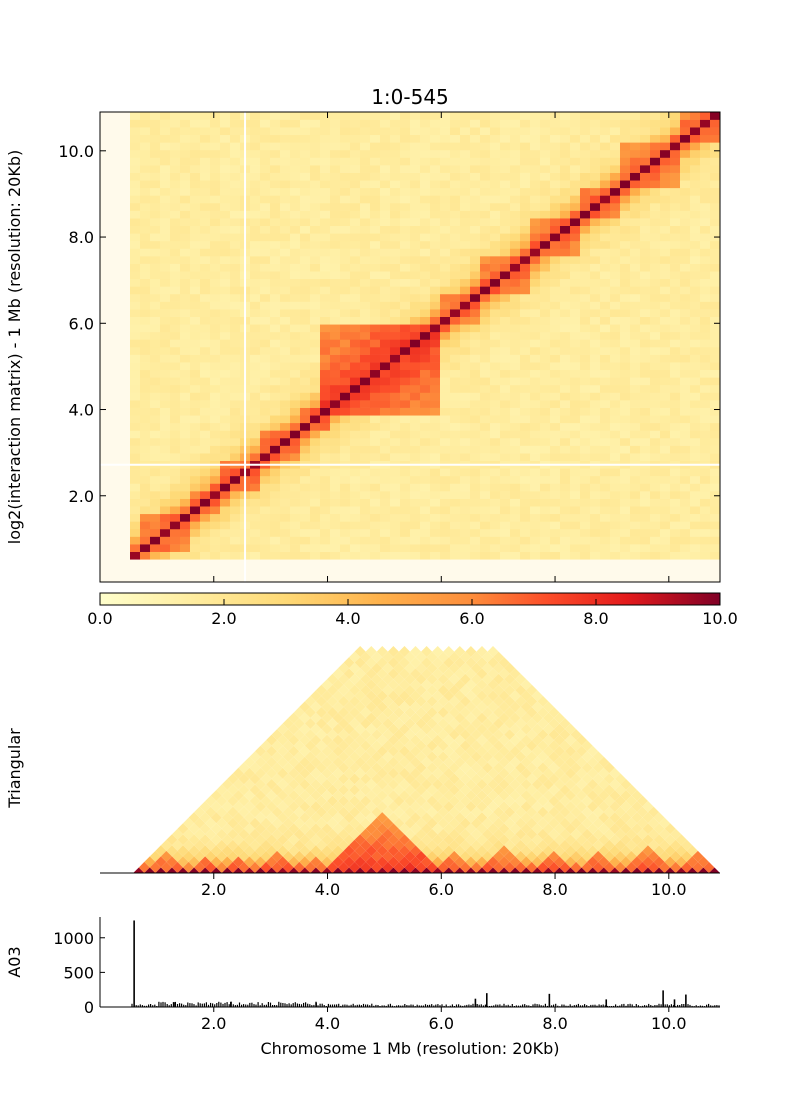 The height and width of the screenshot is (1120, 800). What do you see at coordinates (412, 613) in the screenshot?
I see `colorbar-ticks: 0.0 2.0 4.0 6.0 8.0 10.0` at bounding box center [412, 613].